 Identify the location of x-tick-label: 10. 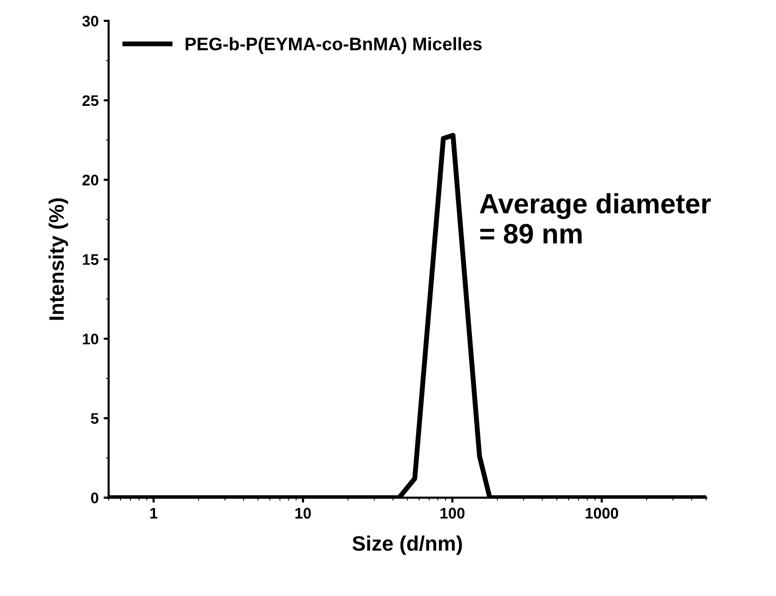
(303, 513).